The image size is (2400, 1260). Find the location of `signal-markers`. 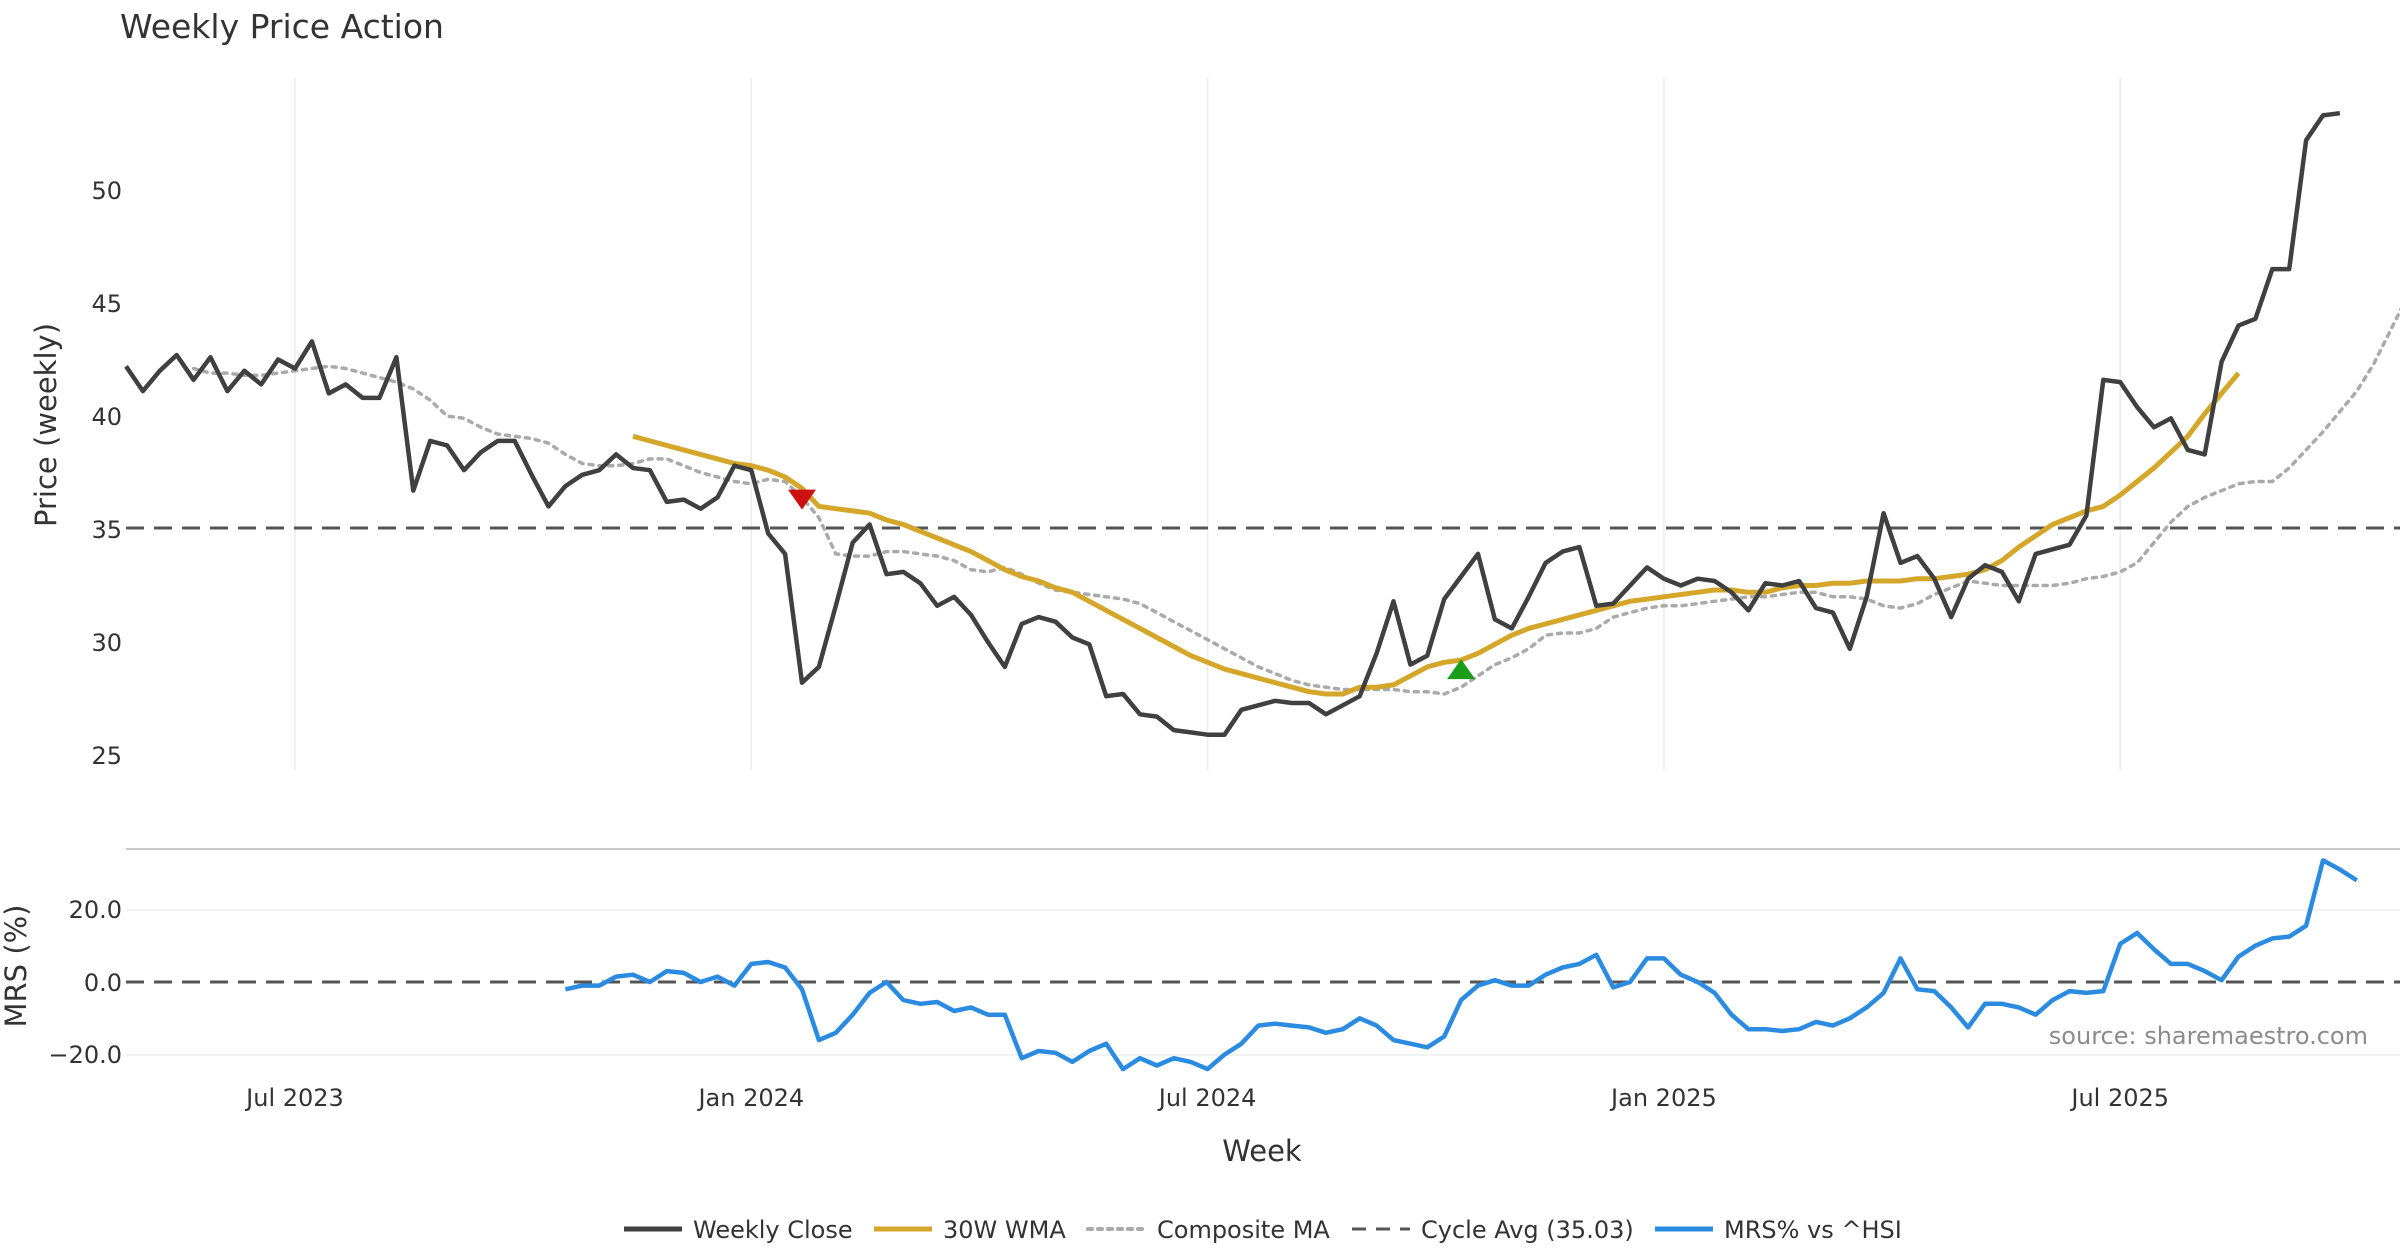

signal-markers is located at coordinates (1132, 584).